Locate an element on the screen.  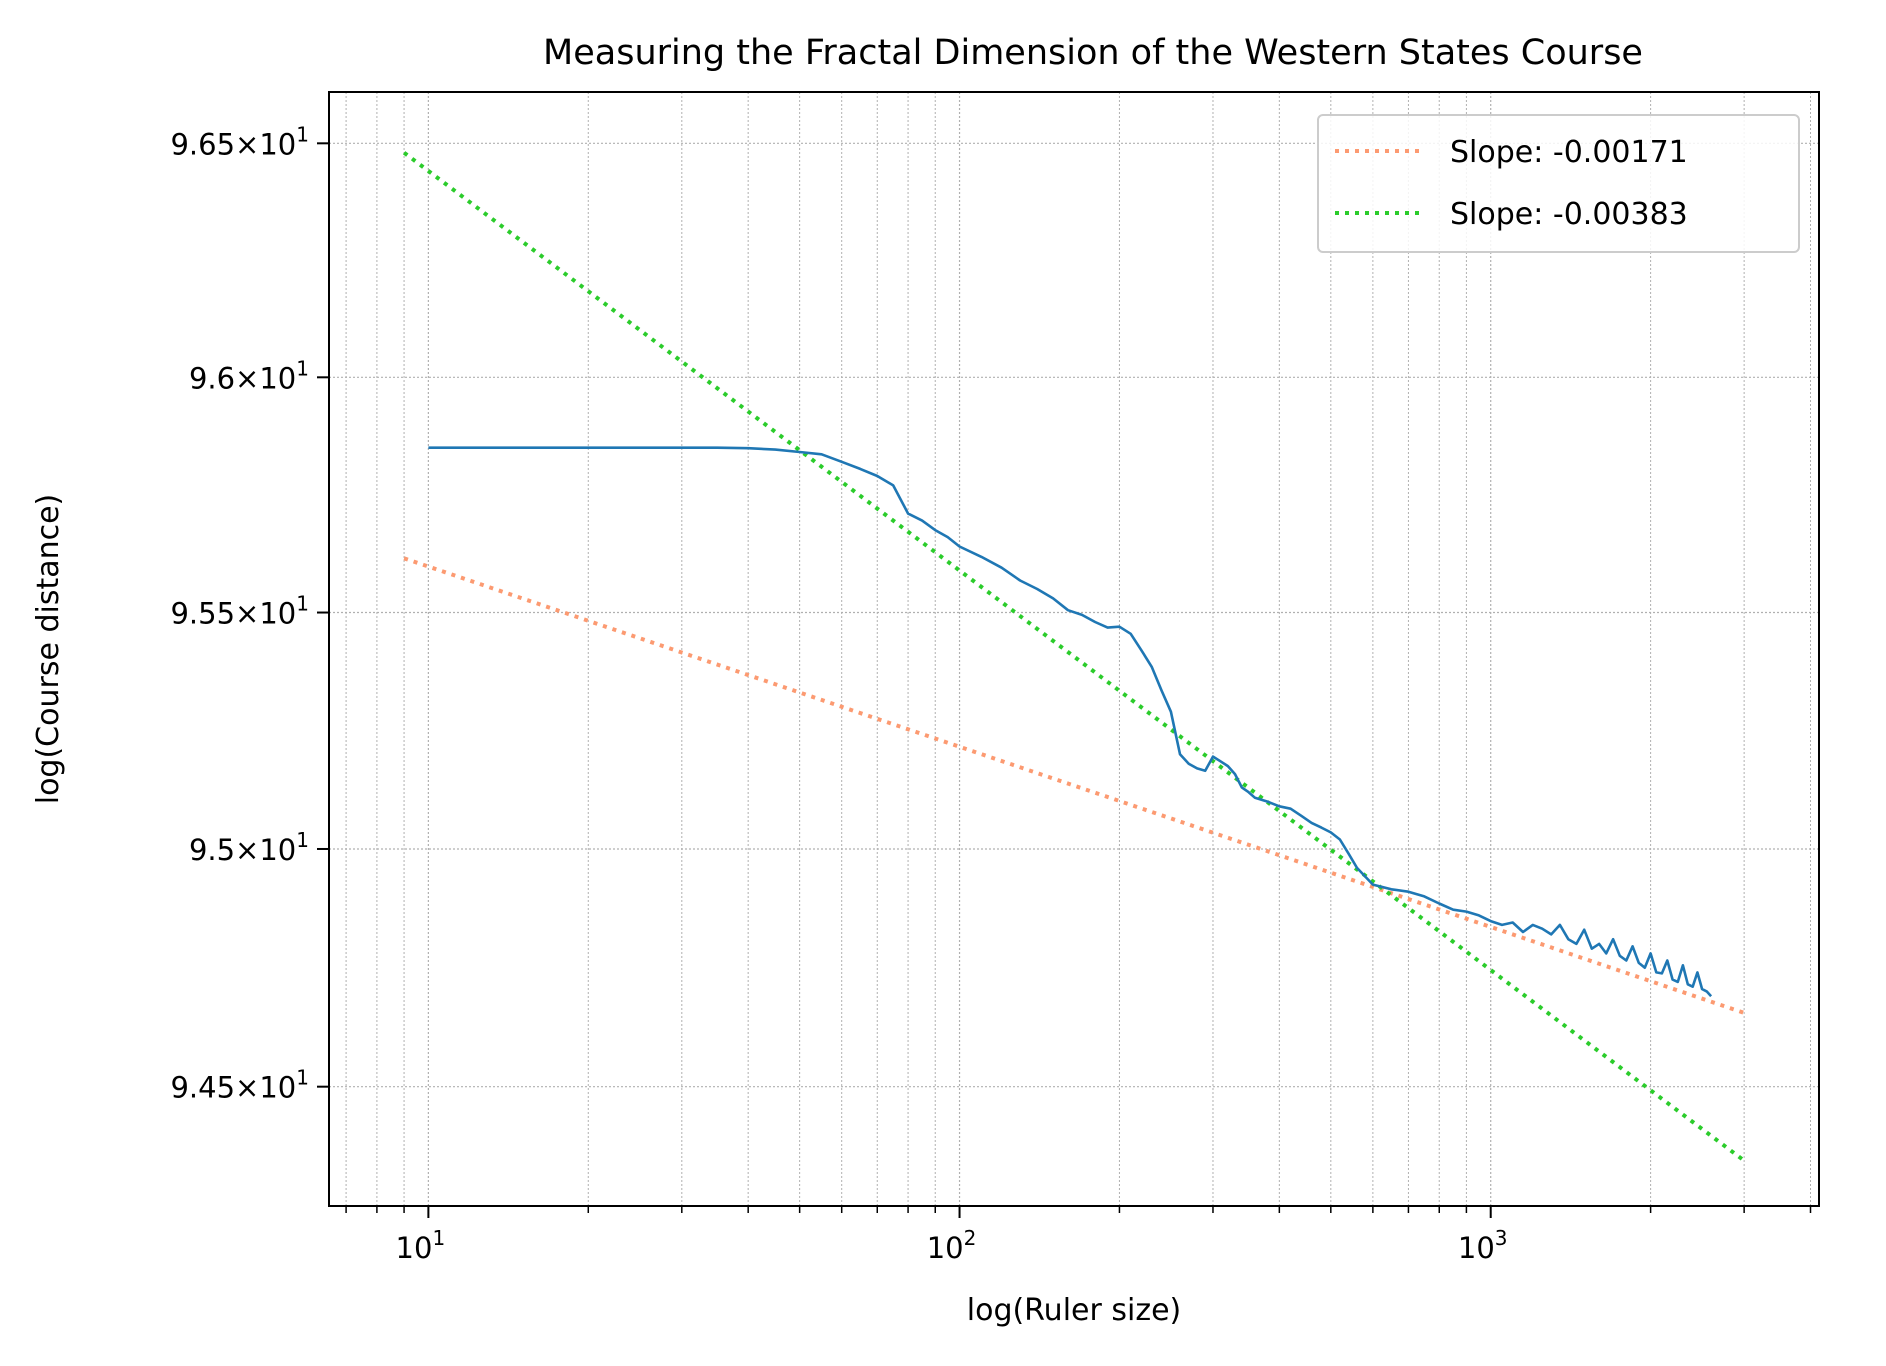
y-tick-label: 9.45×101 is located at coordinates (239, 1085).